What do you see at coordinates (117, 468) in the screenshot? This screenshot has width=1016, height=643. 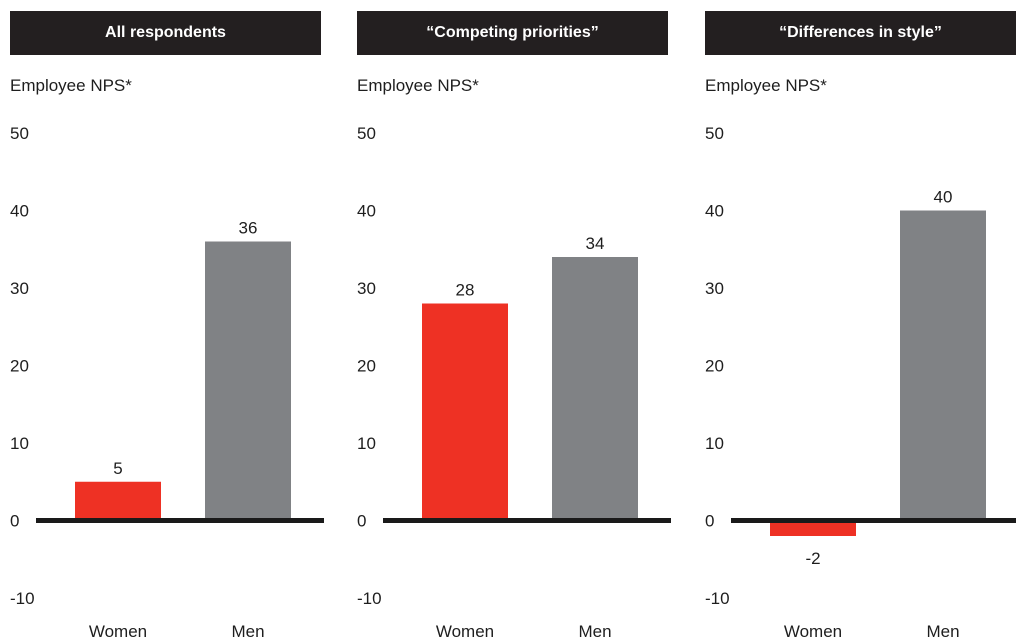 I see `data-label: 5` at bounding box center [117, 468].